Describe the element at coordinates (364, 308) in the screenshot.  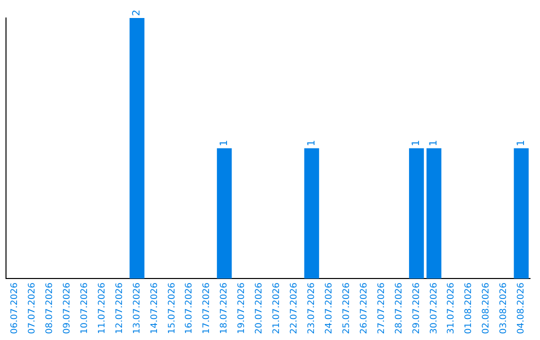
I see `x-tick-label: 26.07.2026` at that location.